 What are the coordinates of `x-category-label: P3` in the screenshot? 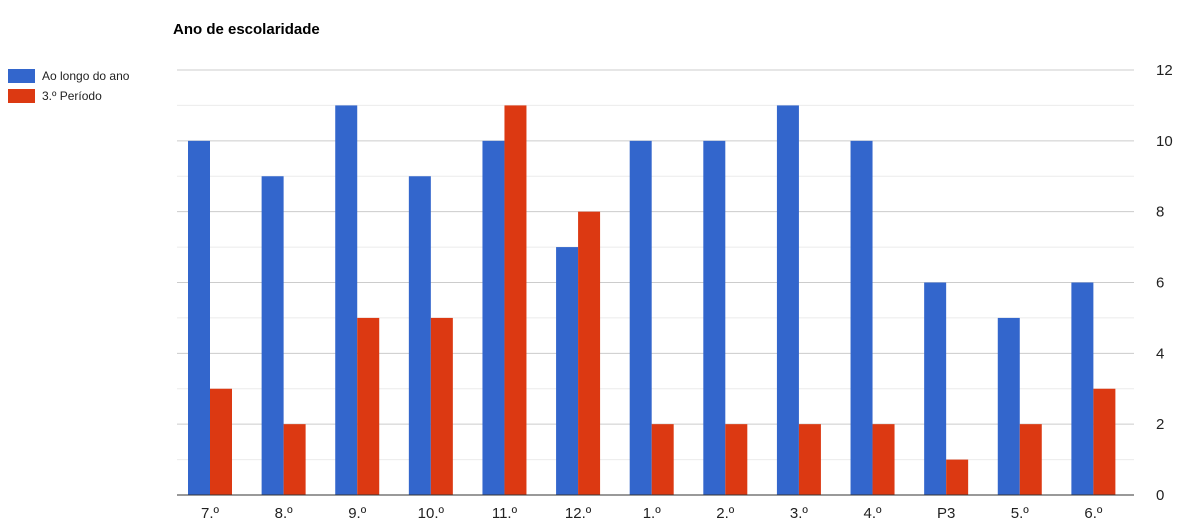 It's located at (946, 513).